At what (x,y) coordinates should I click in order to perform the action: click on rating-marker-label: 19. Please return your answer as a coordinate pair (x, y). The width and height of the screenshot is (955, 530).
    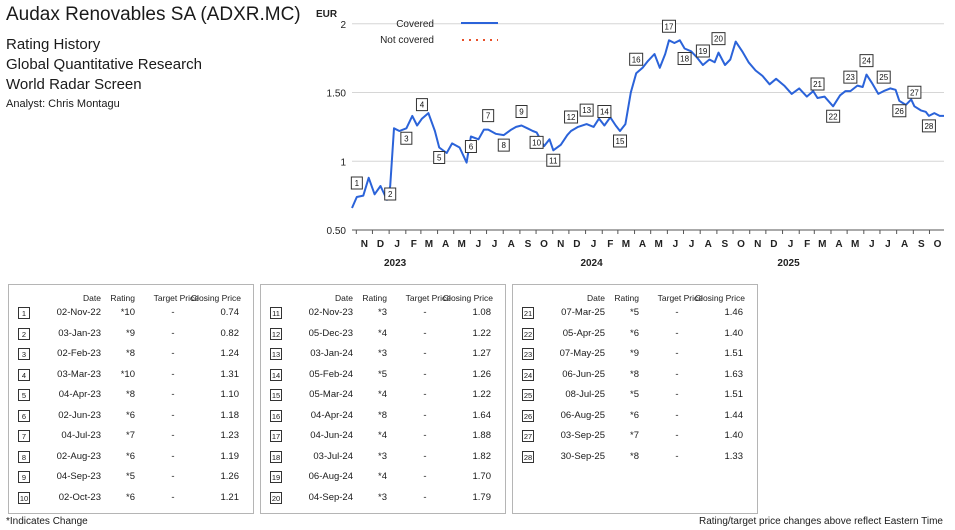
    Looking at the image, I should click on (702, 51).